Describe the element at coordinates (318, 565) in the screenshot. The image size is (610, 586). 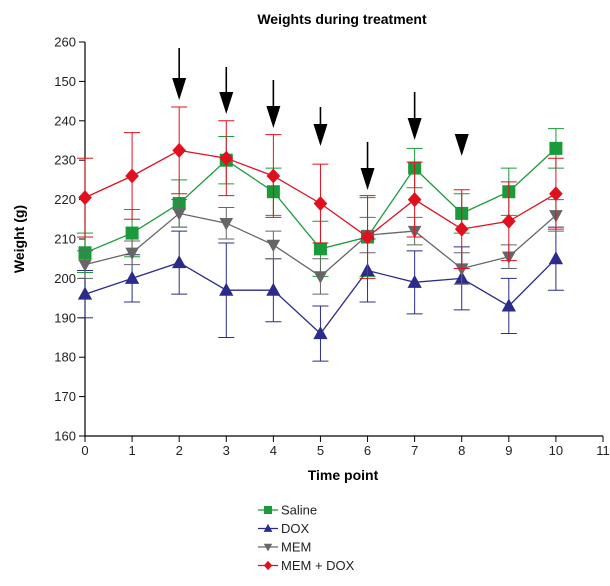
I see `legend-label: MEM + DOX` at that location.